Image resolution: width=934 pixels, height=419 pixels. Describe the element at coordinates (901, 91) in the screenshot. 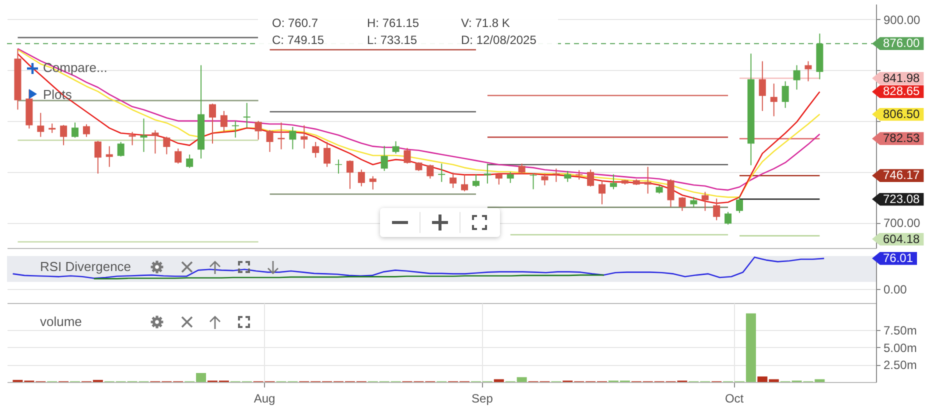

I see `y-tick-label: 828.65` at that location.